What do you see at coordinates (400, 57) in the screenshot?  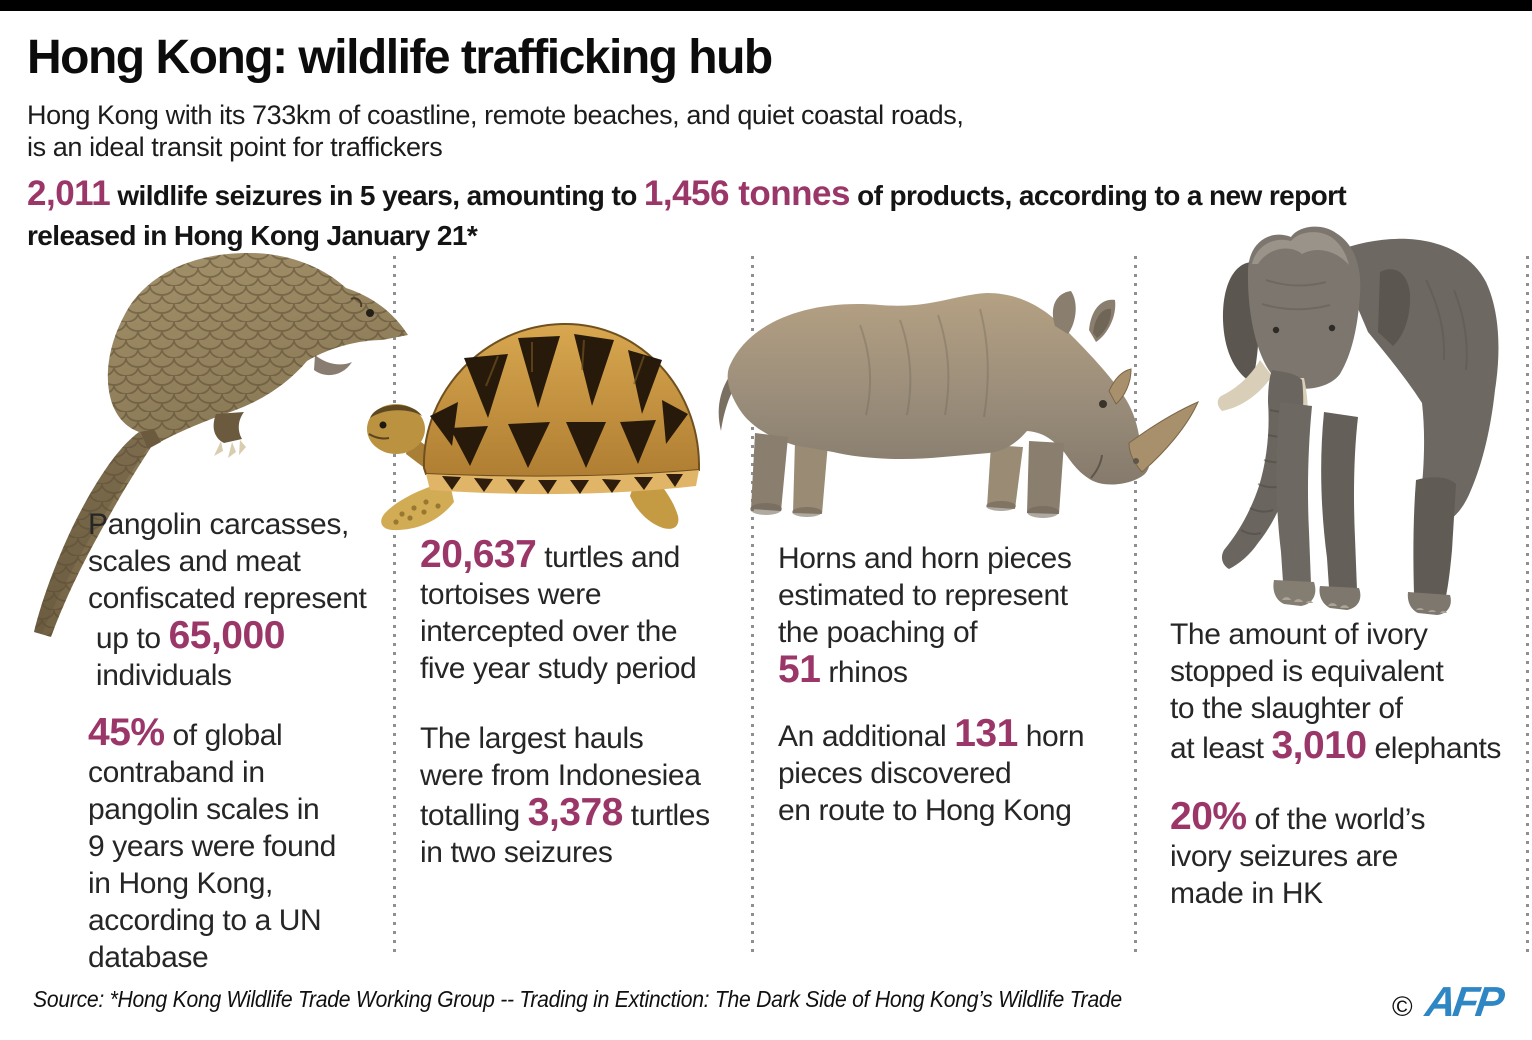 I see `page-title: Hong Kong: wildlife trafficking hub` at bounding box center [400, 57].